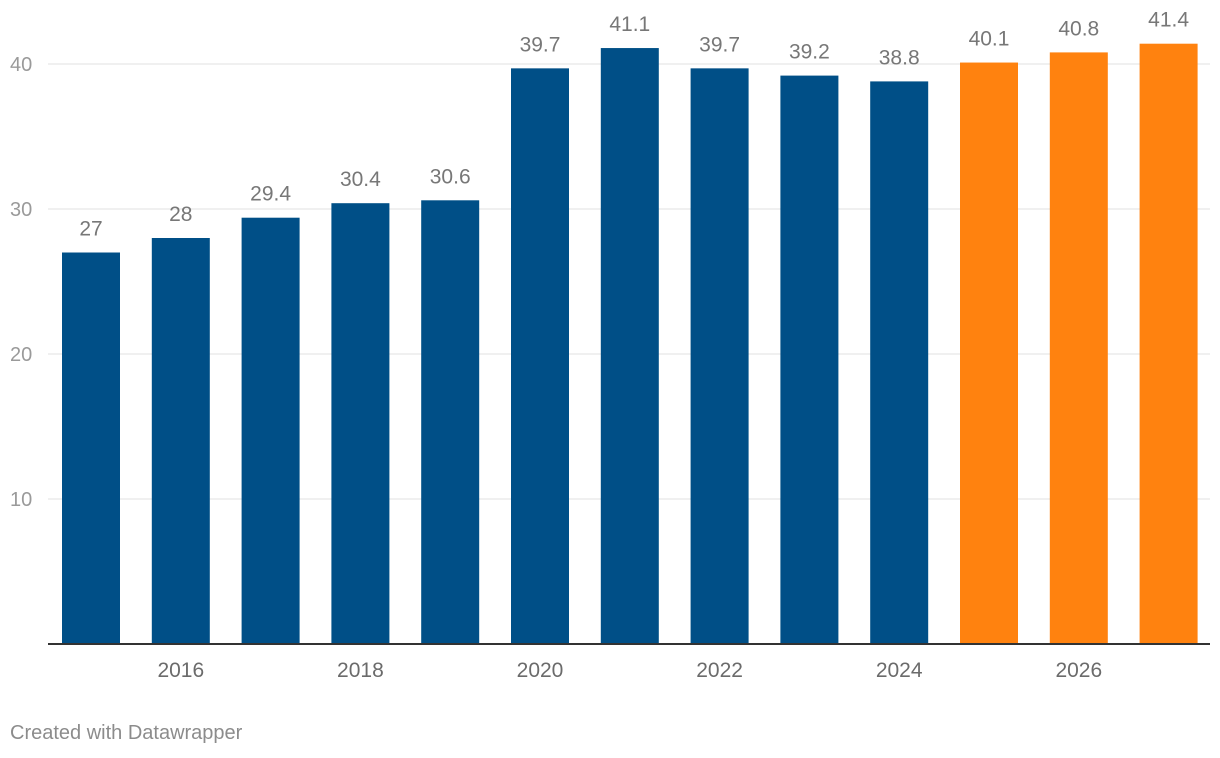 The height and width of the screenshot is (758, 1220). Describe the element at coordinates (21, 210) in the screenshot. I see `y-tick-label: 30` at that location.